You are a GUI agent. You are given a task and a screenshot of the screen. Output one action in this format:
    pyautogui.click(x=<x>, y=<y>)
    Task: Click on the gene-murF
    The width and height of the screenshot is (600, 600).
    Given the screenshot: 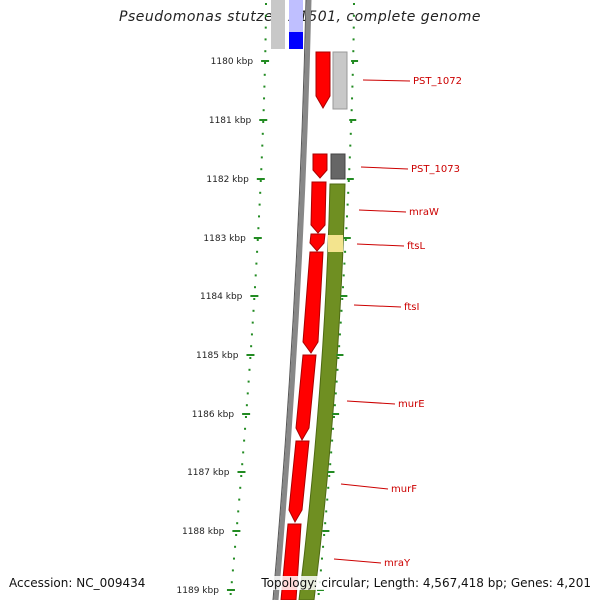 What is the action you would take?
    pyautogui.click(x=299, y=482)
    